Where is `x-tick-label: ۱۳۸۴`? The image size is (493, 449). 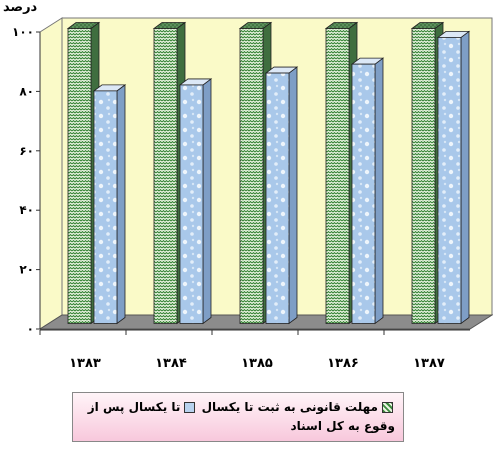 x-tick-label: ۱۳۸۴ is located at coordinates (171, 363).